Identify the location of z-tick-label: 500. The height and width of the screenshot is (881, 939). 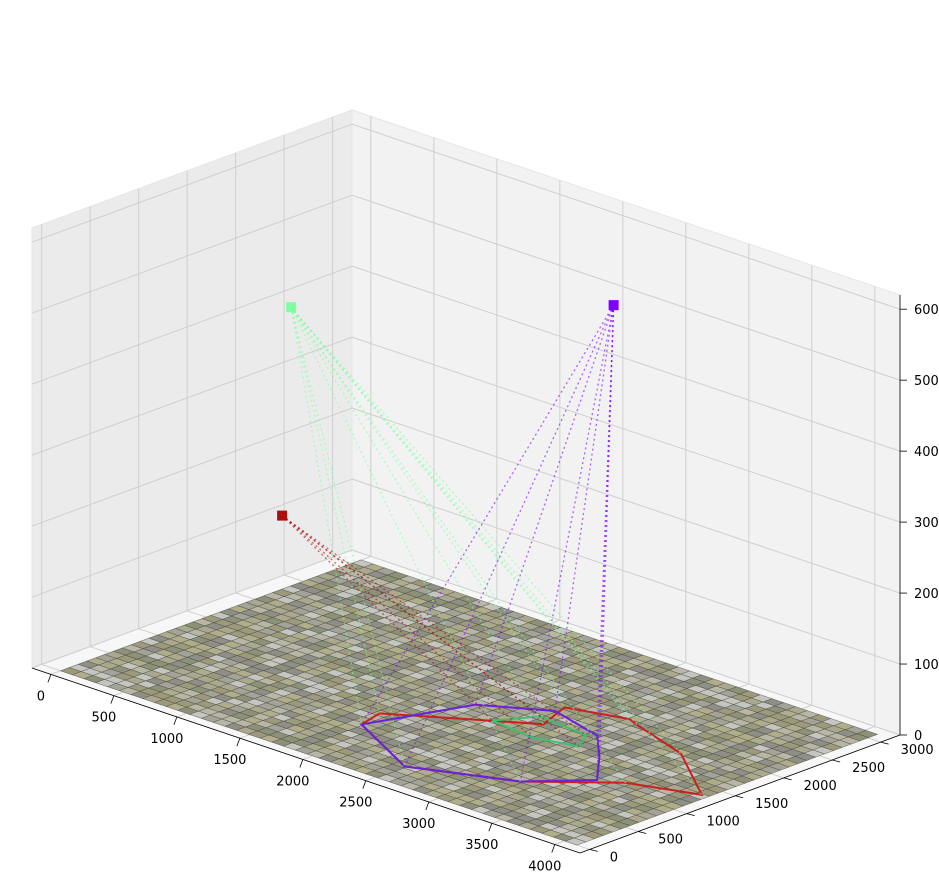
(926, 381).